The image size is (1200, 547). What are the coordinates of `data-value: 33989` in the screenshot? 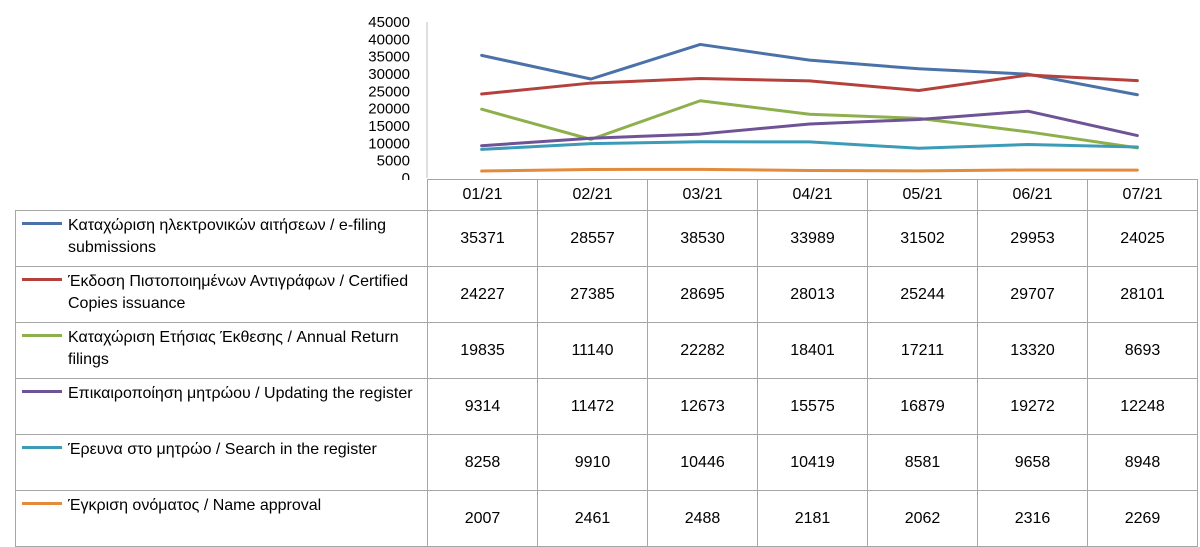 It's located at (812, 238).